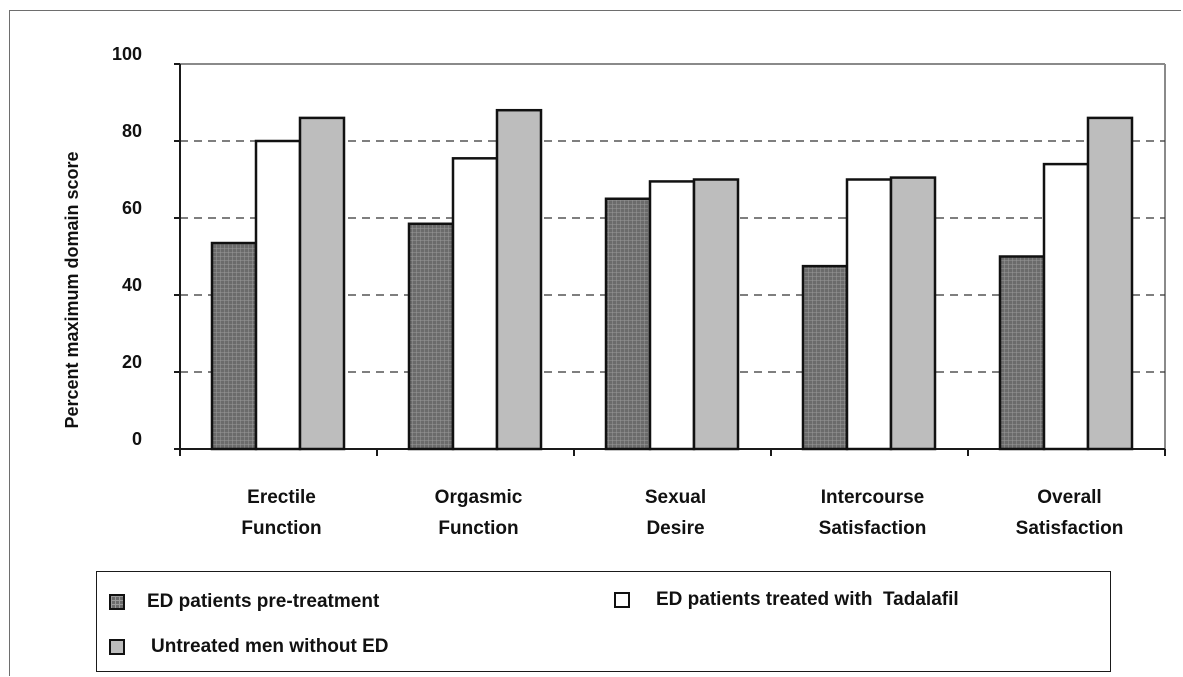 This screenshot has width=1183, height=677. I want to click on x-tick-label: Sexual, so click(675, 497).